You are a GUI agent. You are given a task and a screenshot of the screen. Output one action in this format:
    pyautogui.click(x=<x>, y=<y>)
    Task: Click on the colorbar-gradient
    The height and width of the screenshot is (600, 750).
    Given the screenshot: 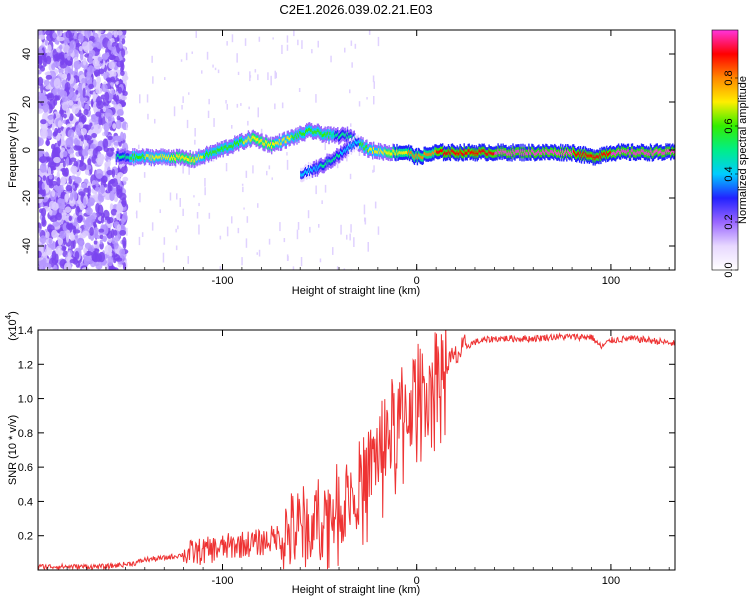 What is the action you would take?
    pyautogui.click(x=725, y=150)
    